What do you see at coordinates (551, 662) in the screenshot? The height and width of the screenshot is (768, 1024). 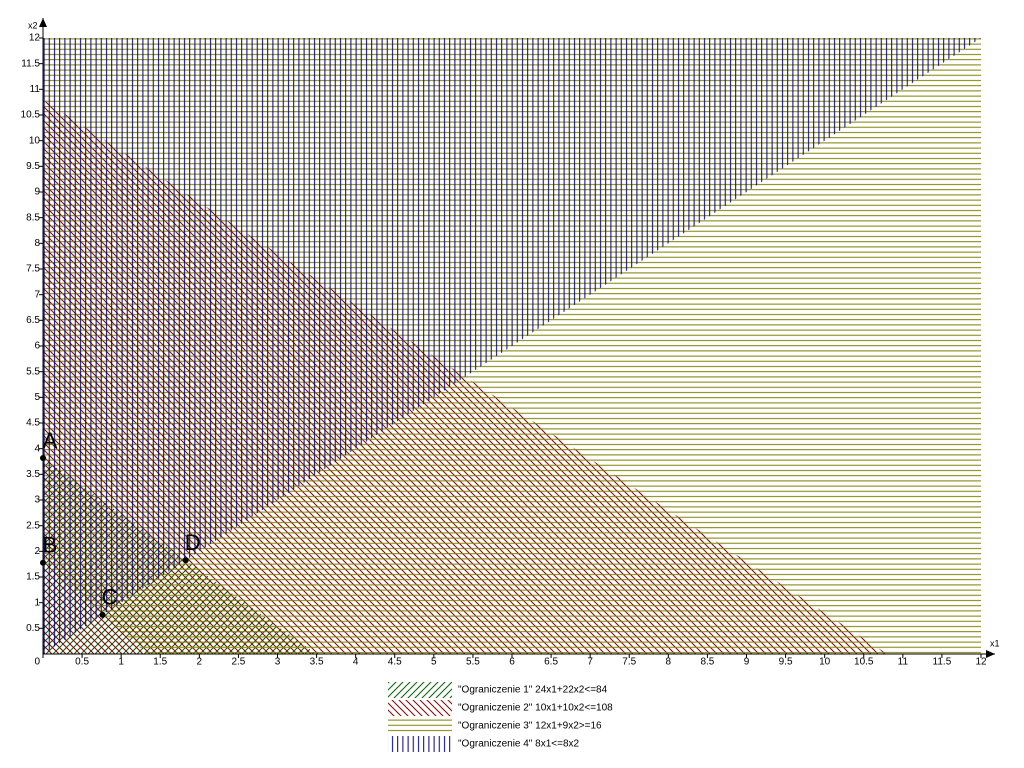 I see `x-tick-label: 6.5` at bounding box center [551, 662].